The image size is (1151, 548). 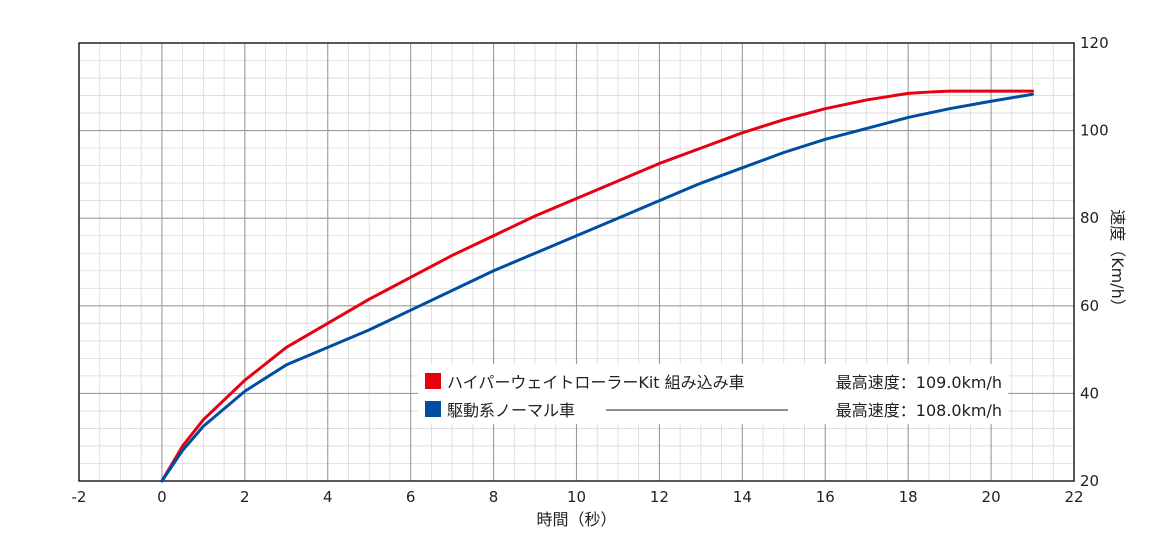 I want to click on y-axis-title: 速度（Km/h）, so click(x=1117, y=262).